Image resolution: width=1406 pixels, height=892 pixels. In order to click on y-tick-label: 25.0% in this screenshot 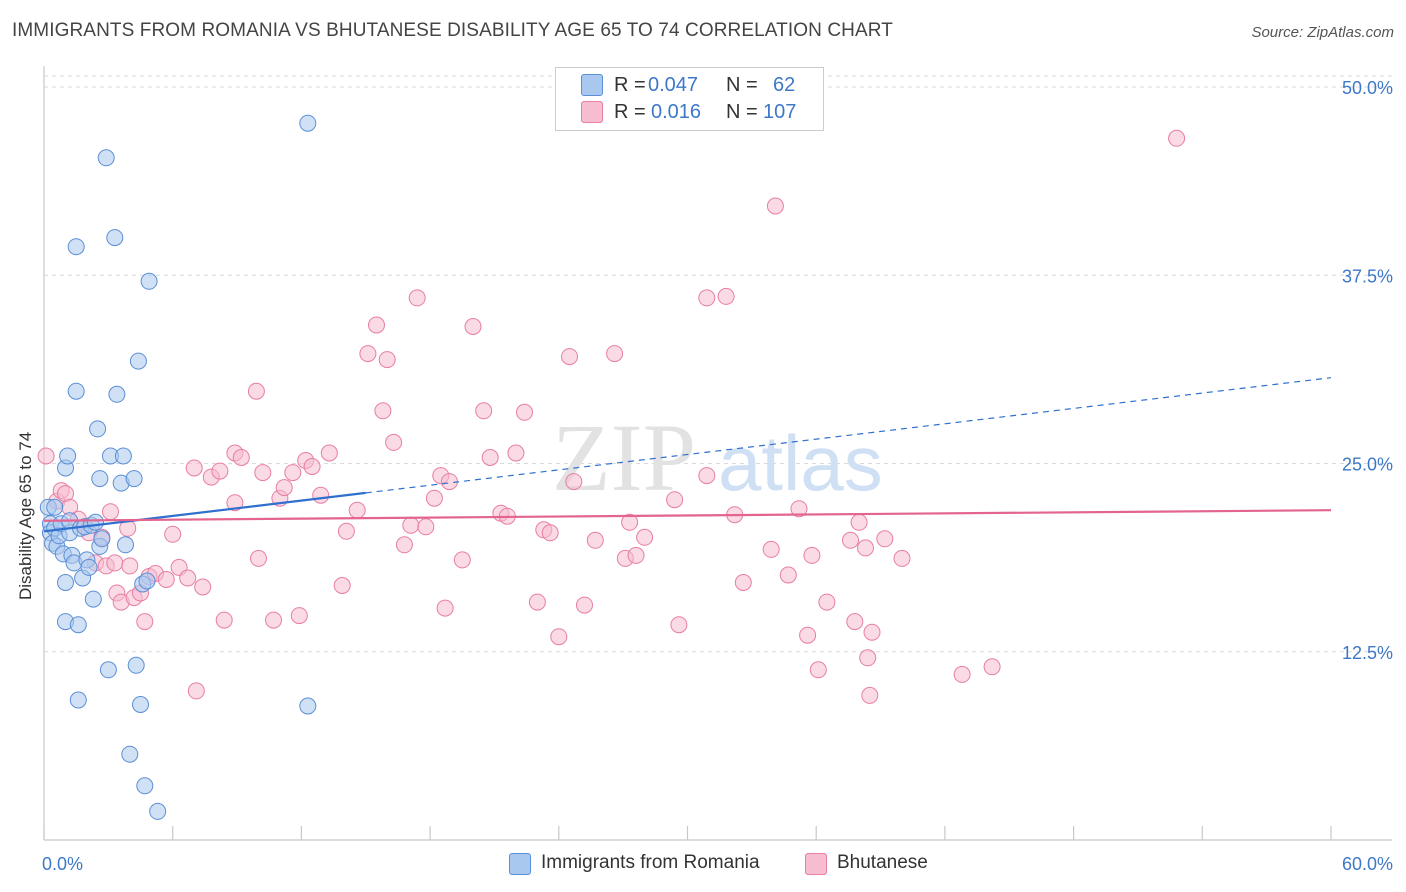, I will do `click(1367, 465)`.